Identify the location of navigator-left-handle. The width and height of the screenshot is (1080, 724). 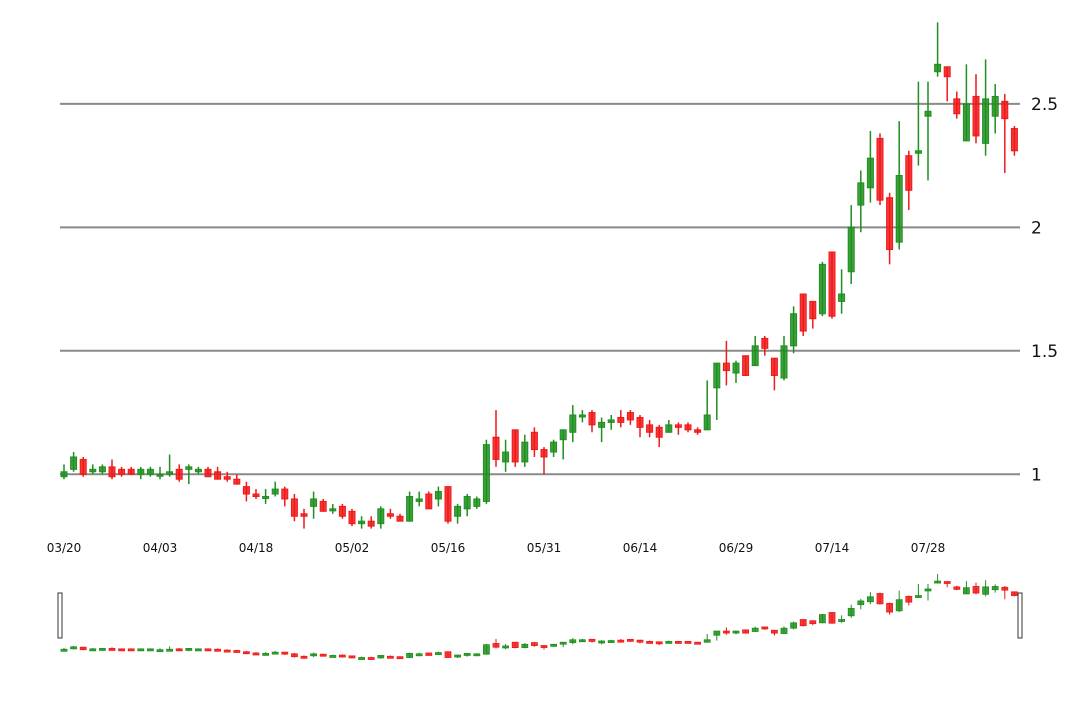
(60, 615).